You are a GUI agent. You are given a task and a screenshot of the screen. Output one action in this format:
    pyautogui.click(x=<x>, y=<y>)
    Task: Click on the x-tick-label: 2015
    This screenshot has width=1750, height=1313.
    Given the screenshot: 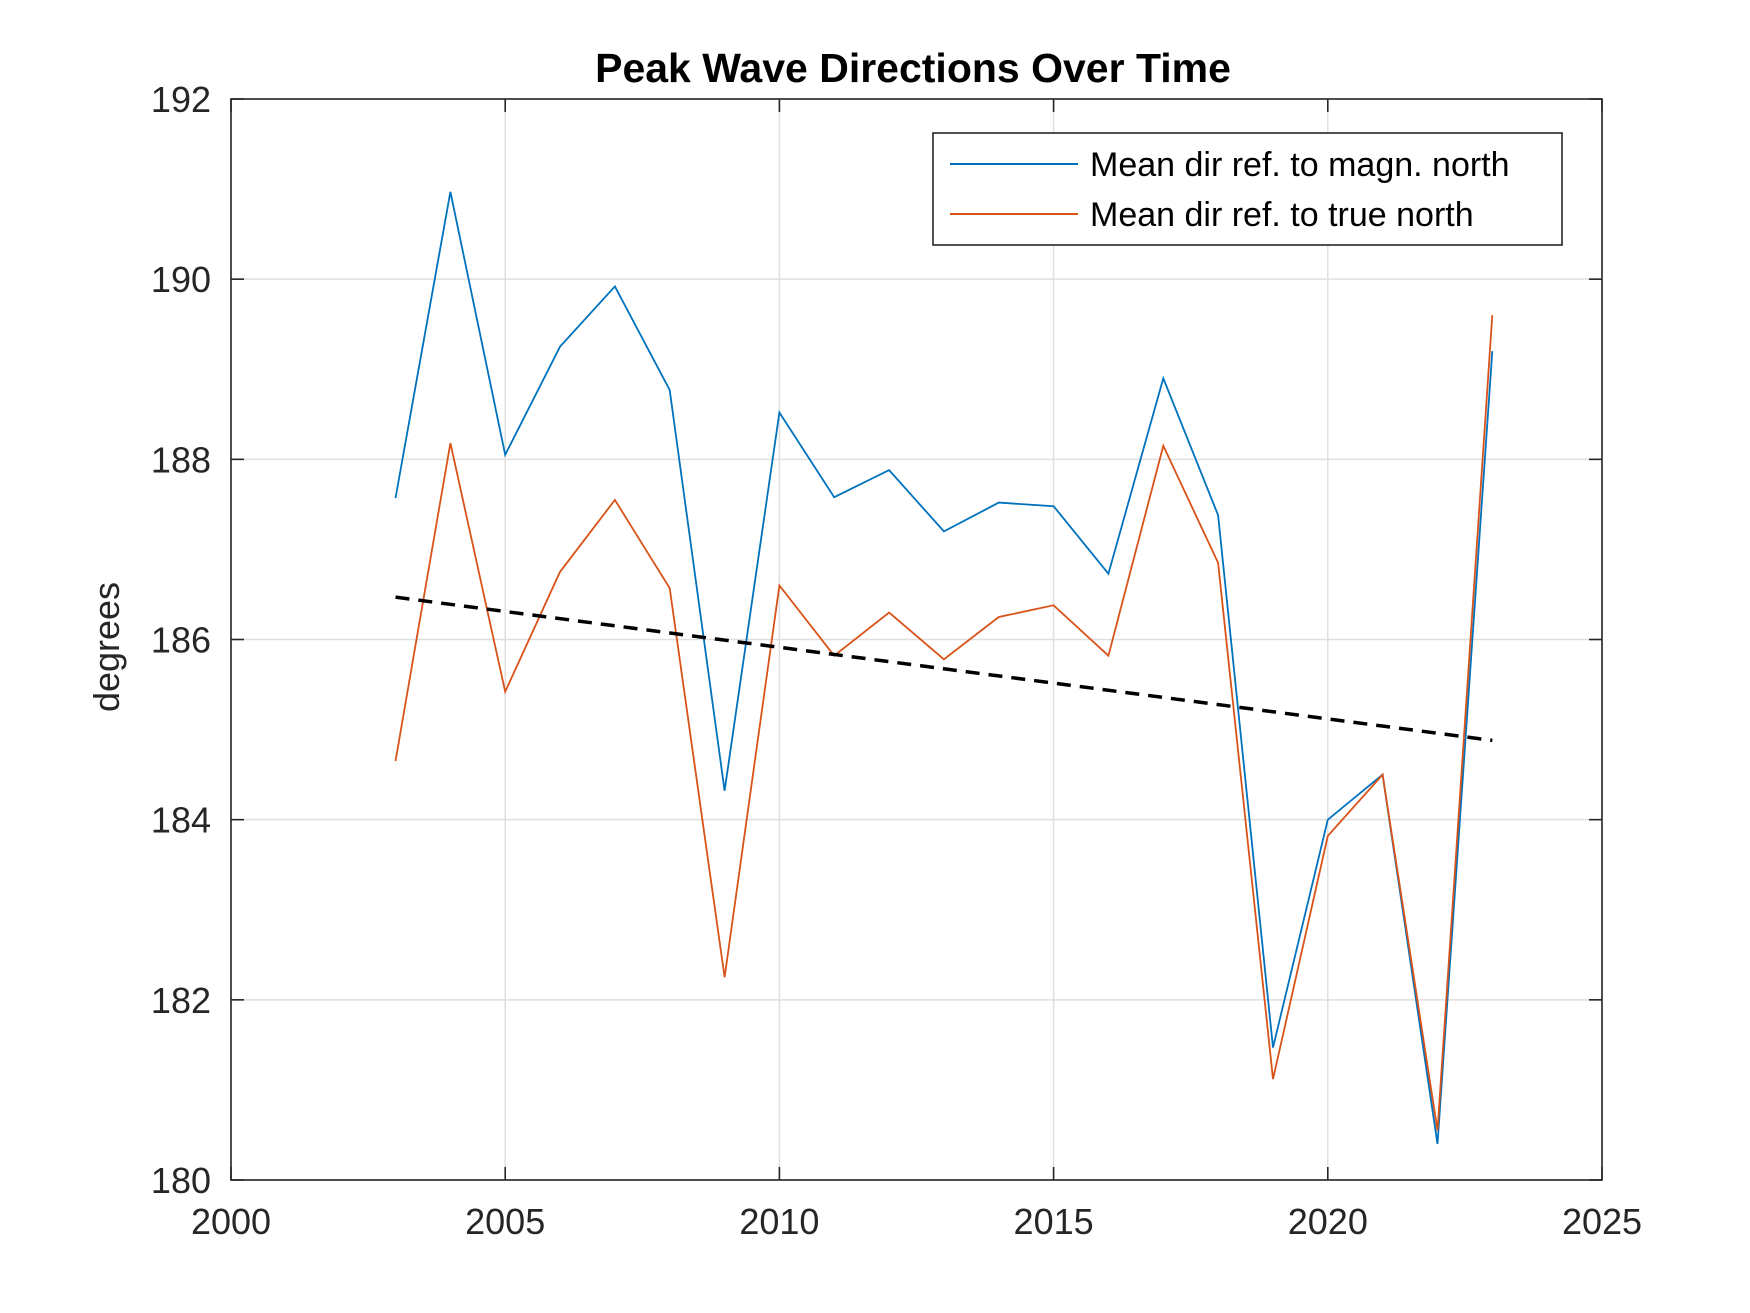 What is the action you would take?
    pyautogui.click(x=1054, y=1221)
    